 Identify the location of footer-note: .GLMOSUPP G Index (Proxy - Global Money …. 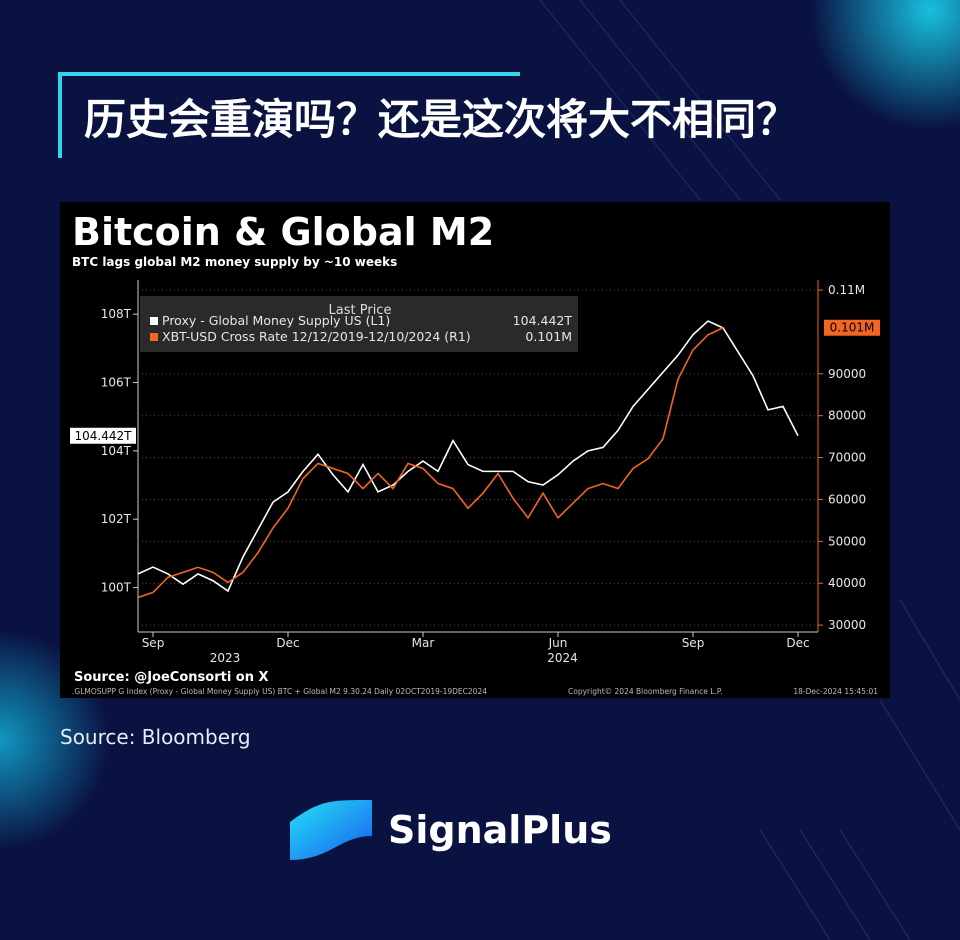
(279, 691).